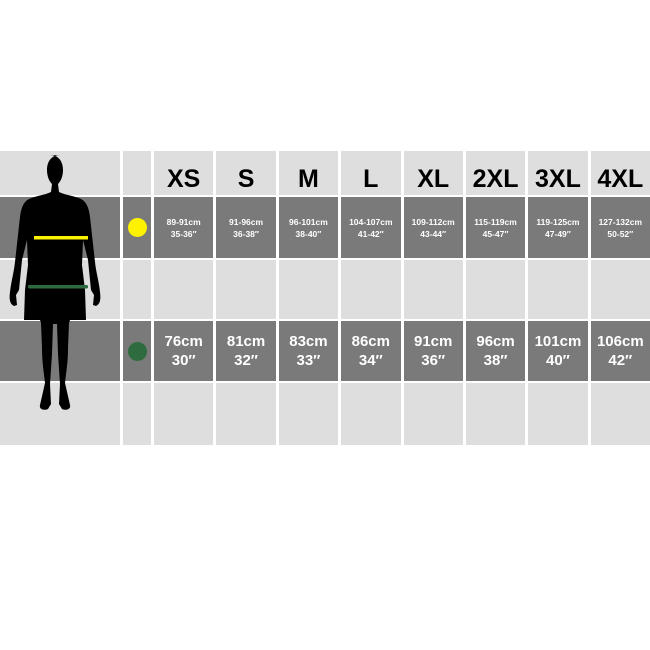  Describe the element at coordinates (558, 351) in the screenshot. I see `waist-cell: 101cm 40″` at that location.